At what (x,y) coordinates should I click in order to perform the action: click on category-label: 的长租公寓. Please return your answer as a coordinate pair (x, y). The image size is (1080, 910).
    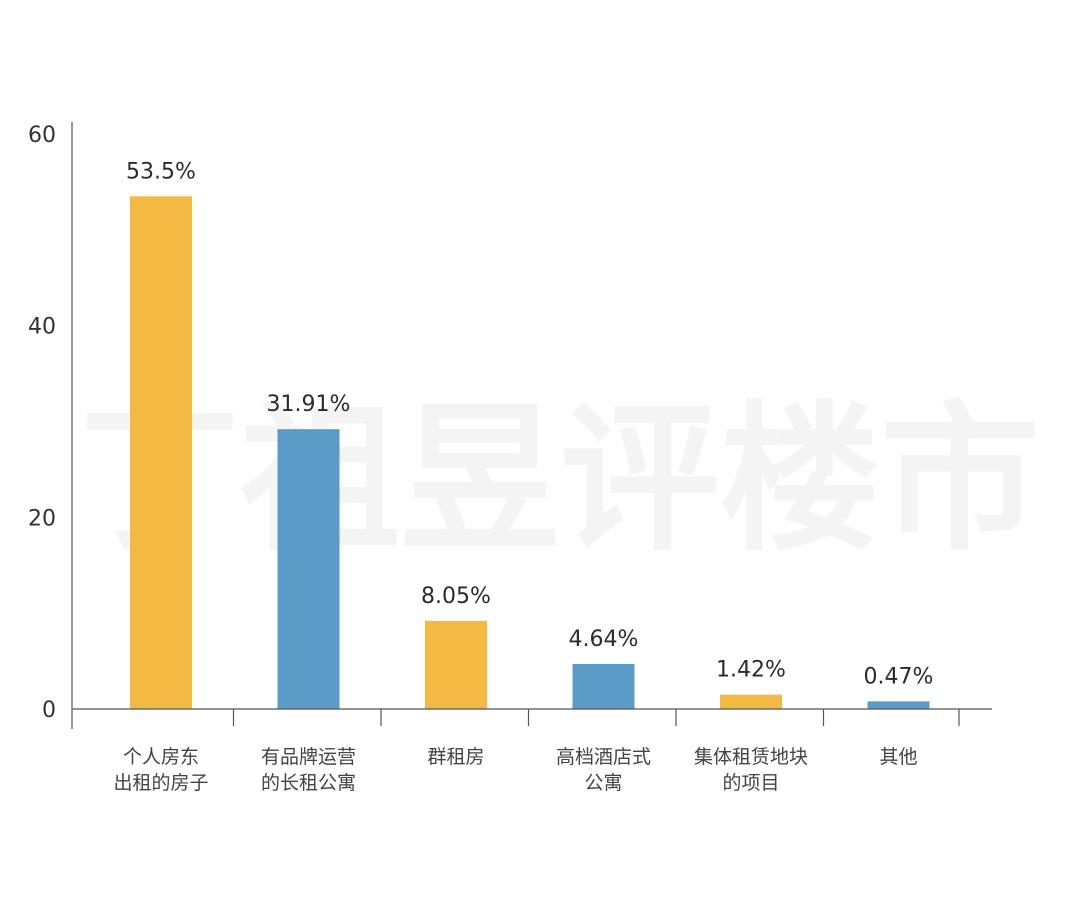
    Looking at the image, I should click on (308, 783).